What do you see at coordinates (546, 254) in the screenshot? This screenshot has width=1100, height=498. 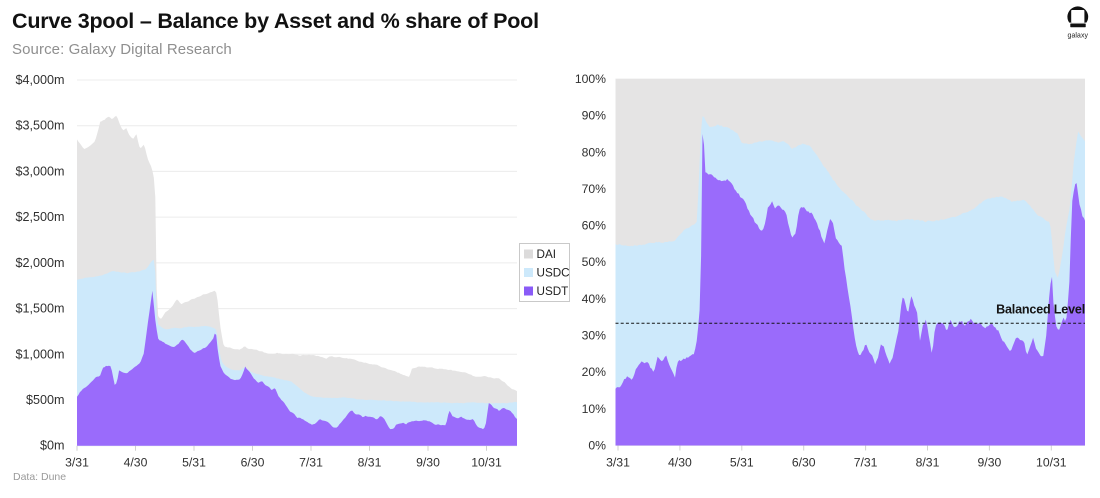 I see `svg-text: DAI` at bounding box center [546, 254].